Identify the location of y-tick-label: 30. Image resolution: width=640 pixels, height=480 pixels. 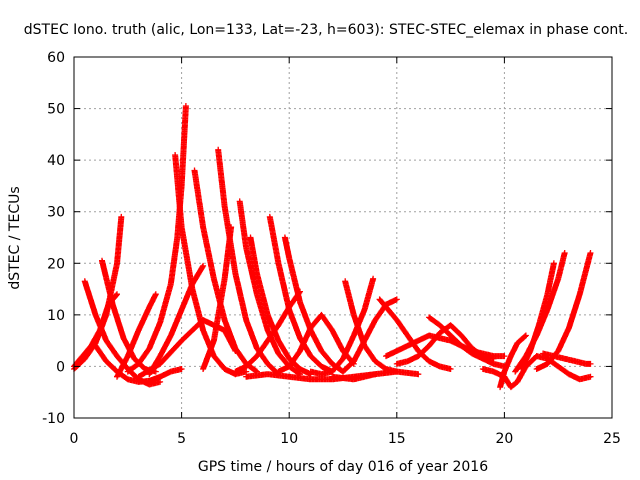
(56, 213).